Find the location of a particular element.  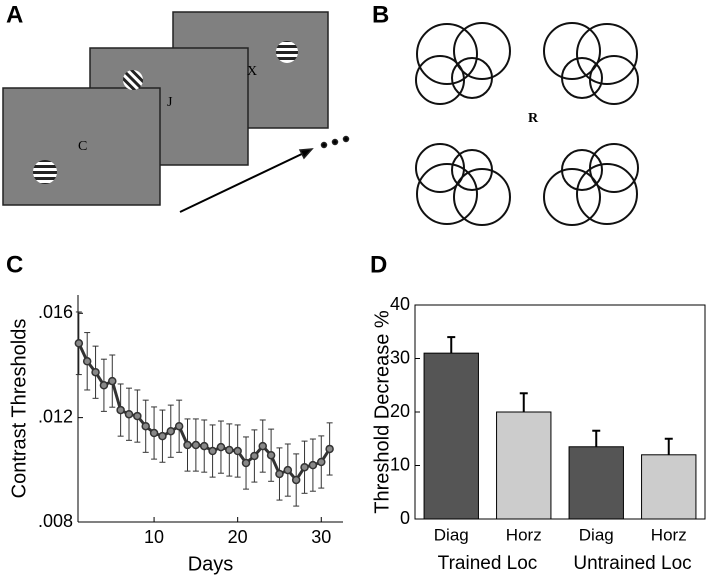

y-tick-label: .016 is located at coordinates (55, 312).